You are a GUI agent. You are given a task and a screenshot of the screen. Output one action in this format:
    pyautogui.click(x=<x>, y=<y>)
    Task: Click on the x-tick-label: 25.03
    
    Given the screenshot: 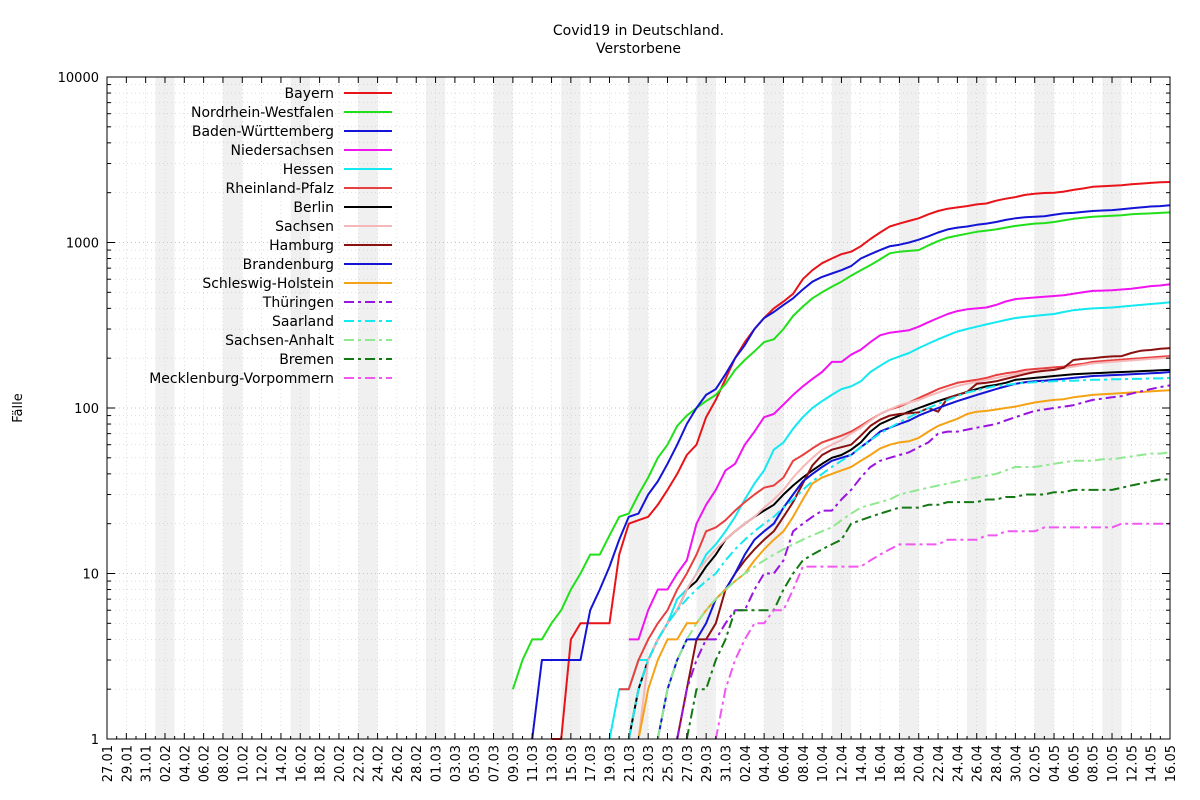 What is the action you would take?
    pyautogui.click(x=668, y=763)
    